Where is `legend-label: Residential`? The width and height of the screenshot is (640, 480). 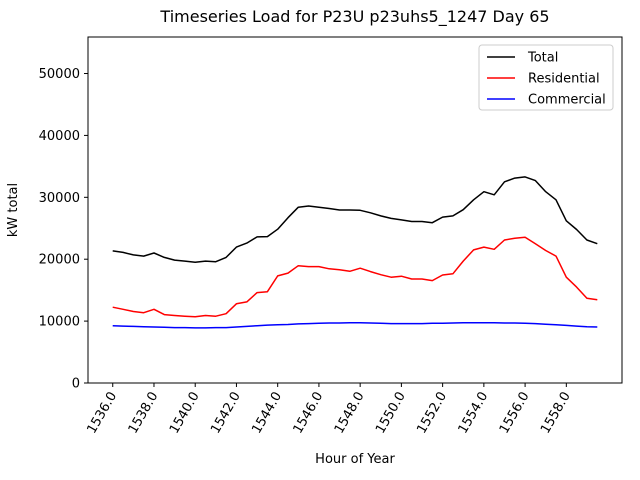
legend-label: Residential is located at coordinates (564, 79).